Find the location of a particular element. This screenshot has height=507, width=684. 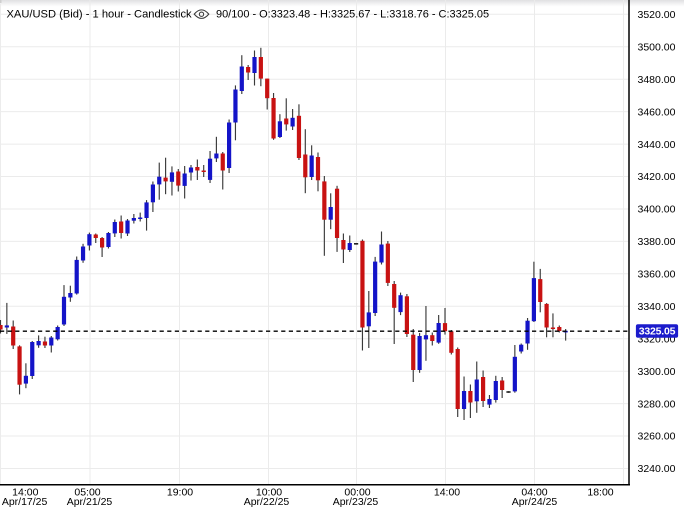

svg-text: 3340.00 is located at coordinates (657, 307).